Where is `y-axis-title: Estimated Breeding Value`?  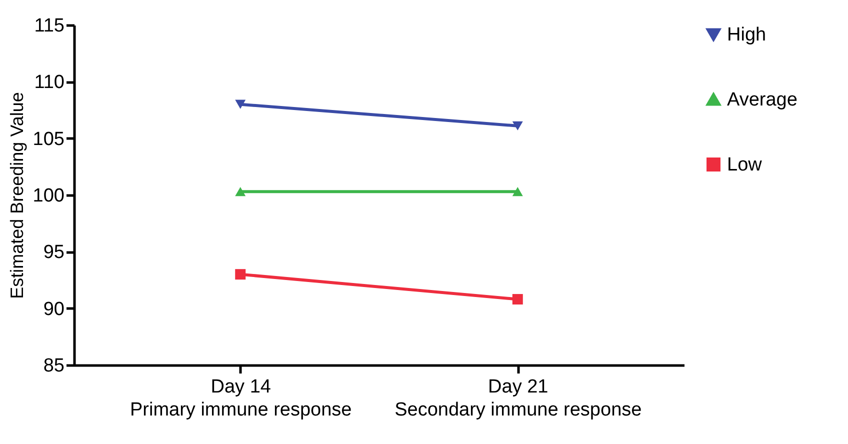 y-axis-title: Estimated Breeding Value is located at coordinates (16, 195).